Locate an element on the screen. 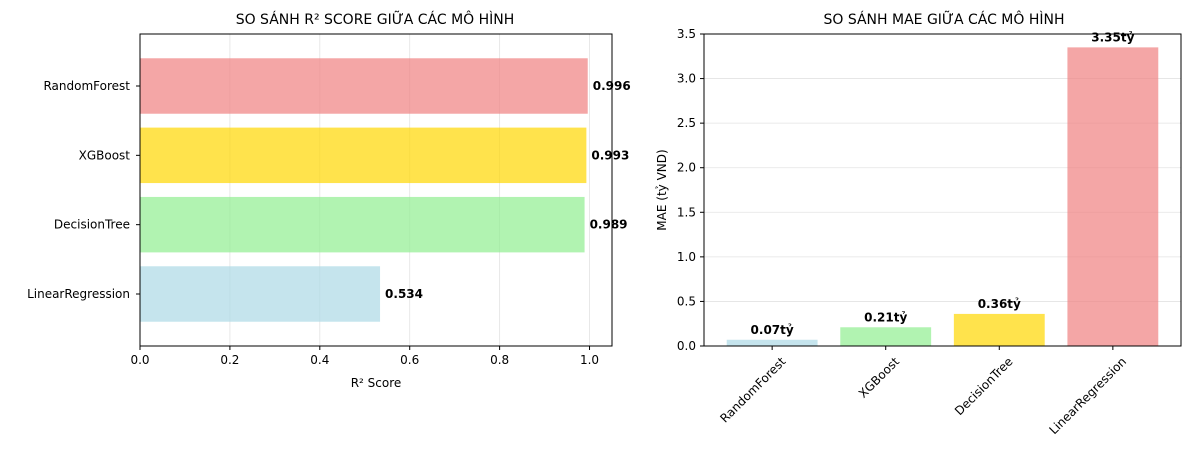 The image size is (1189, 460). r2-x-tick-label: 0.6 is located at coordinates (409, 360).